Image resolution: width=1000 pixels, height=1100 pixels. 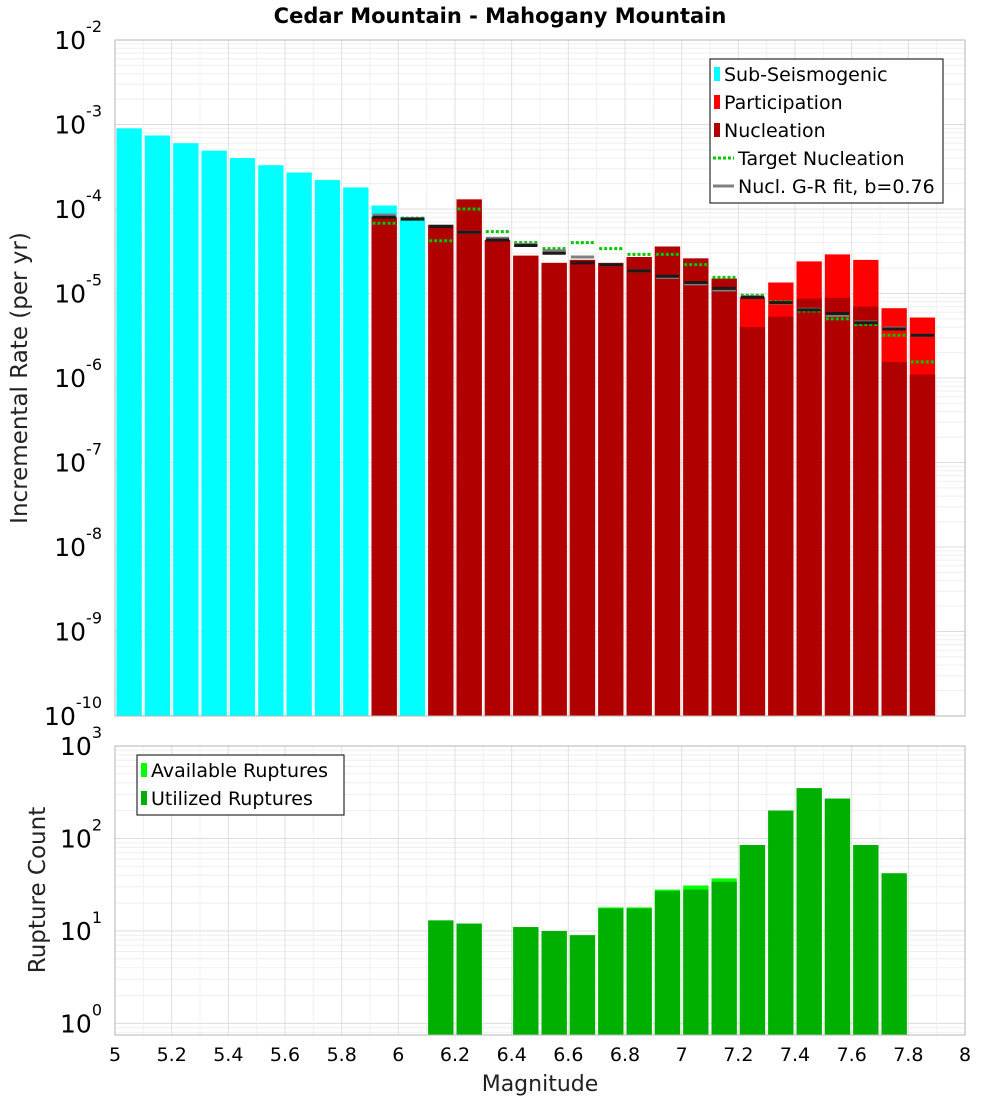 What do you see at coordinates (738, 1055) in the screenshot?
I see `x-tick-label: 7.2` at bounding box center [738, 1055].